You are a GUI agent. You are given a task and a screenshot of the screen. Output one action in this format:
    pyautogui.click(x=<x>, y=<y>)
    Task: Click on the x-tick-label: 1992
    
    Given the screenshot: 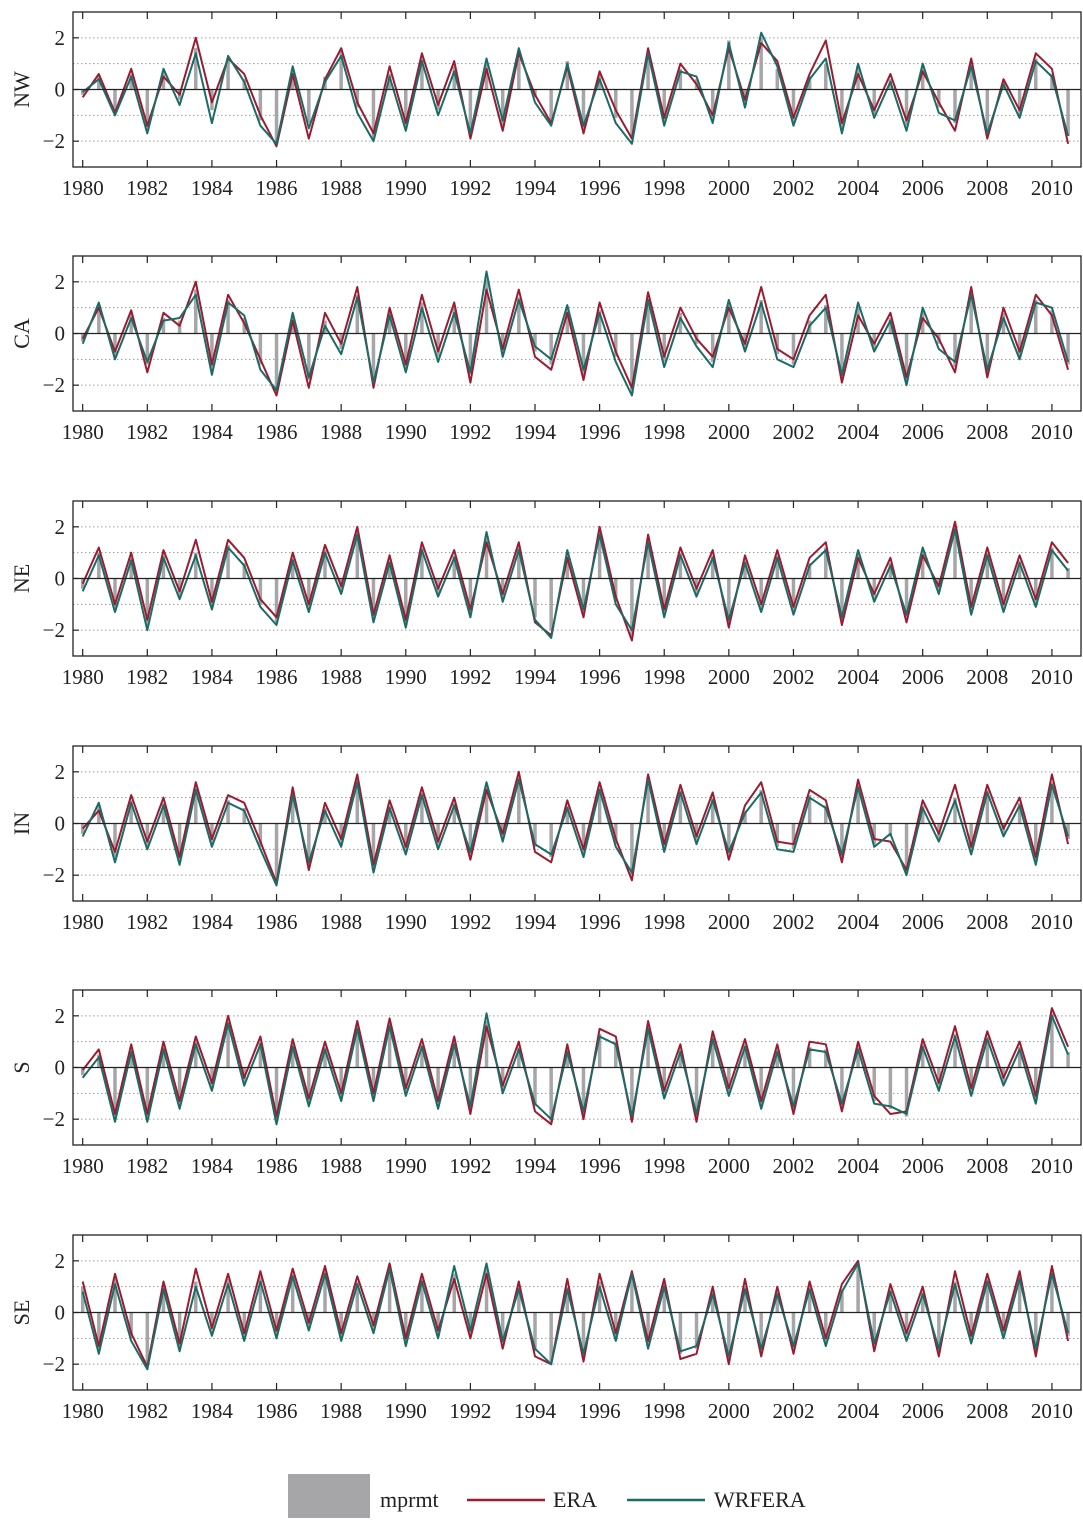 What is the action you would take?
    pyautogui.click(x=470, y=432)
    